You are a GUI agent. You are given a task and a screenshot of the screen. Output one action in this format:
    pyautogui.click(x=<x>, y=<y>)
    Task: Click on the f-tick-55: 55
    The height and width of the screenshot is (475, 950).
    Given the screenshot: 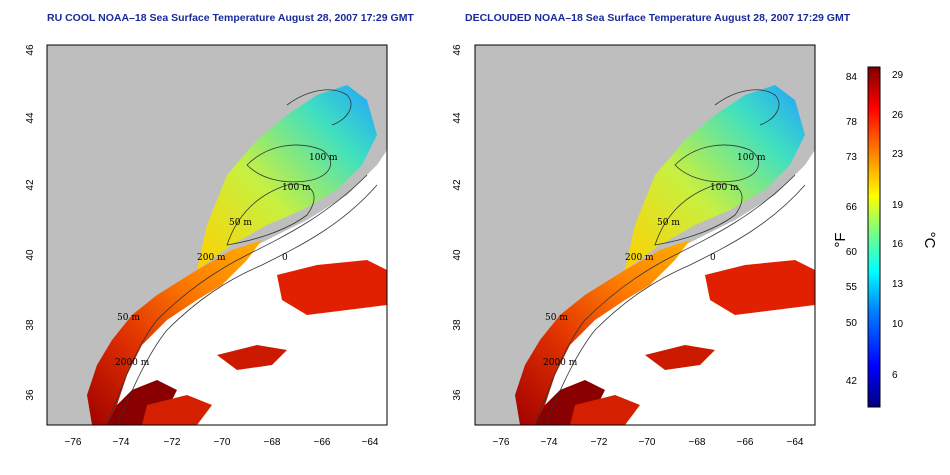 What is the action you would take?
    pyautogui.click(x=852, y=287)
    